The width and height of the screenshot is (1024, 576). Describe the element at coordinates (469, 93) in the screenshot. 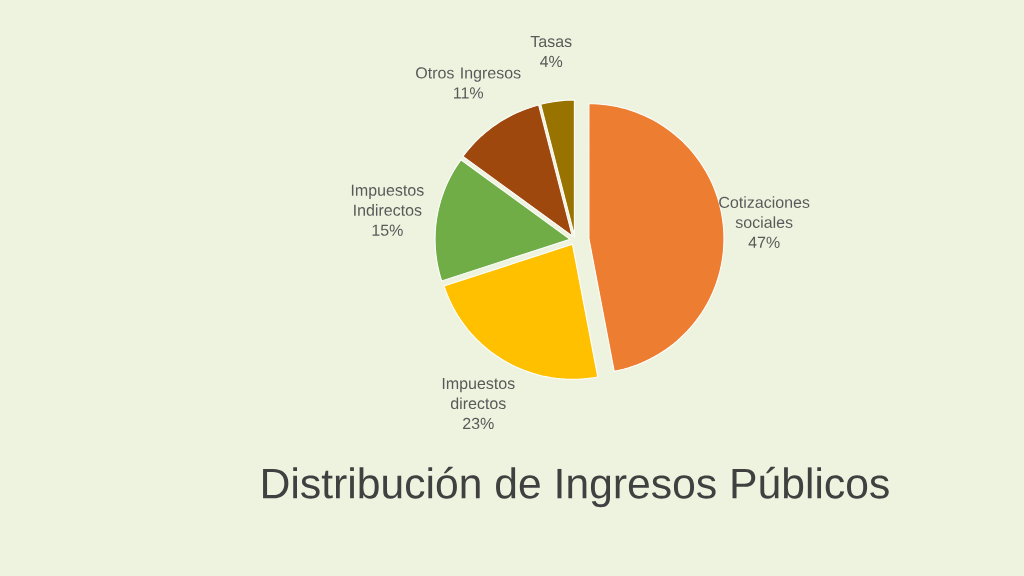

I see `data-label: 11%` at that location.